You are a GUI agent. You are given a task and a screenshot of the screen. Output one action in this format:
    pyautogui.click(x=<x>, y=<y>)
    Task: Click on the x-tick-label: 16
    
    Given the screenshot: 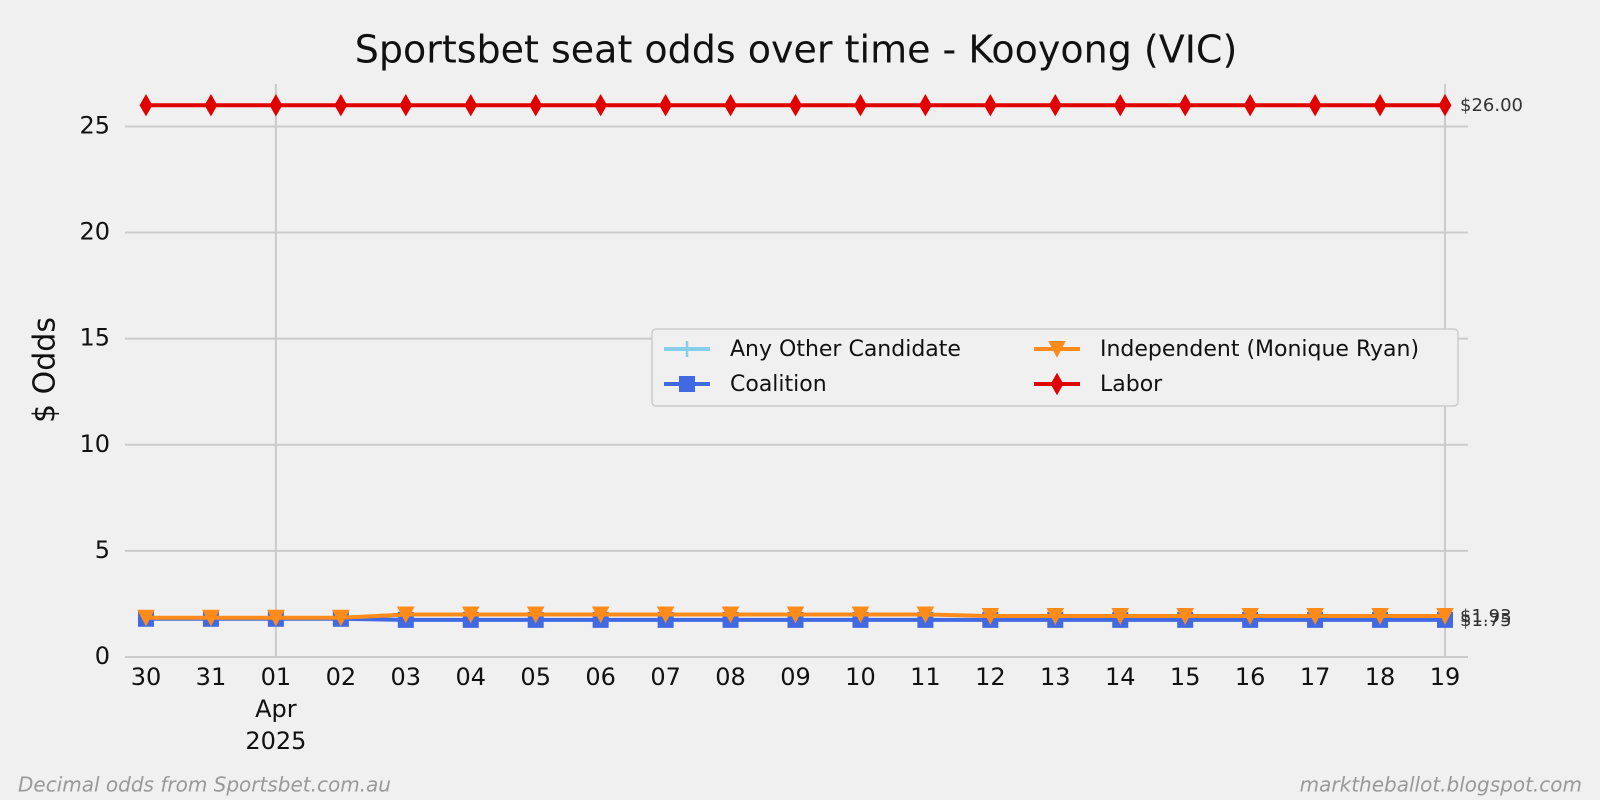 What is the action you would take?
    pyautogui.click(x=1250, y=677)
    